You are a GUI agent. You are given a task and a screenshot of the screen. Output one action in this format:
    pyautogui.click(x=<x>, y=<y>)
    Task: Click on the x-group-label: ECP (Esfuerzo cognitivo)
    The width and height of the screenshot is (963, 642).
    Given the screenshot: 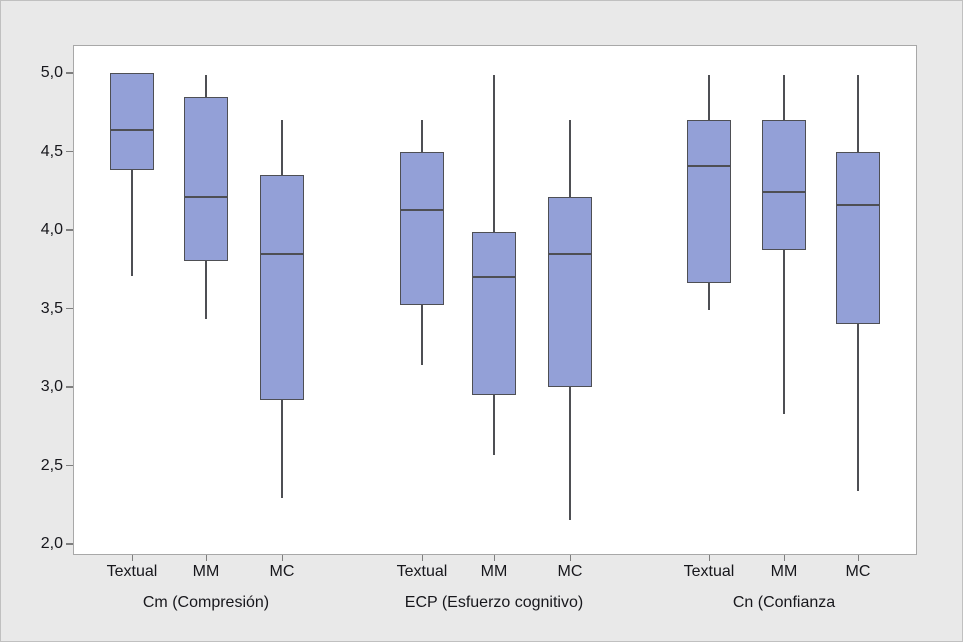 What is the action you would take?
    pyautogui.click(x=494, y=602)
    